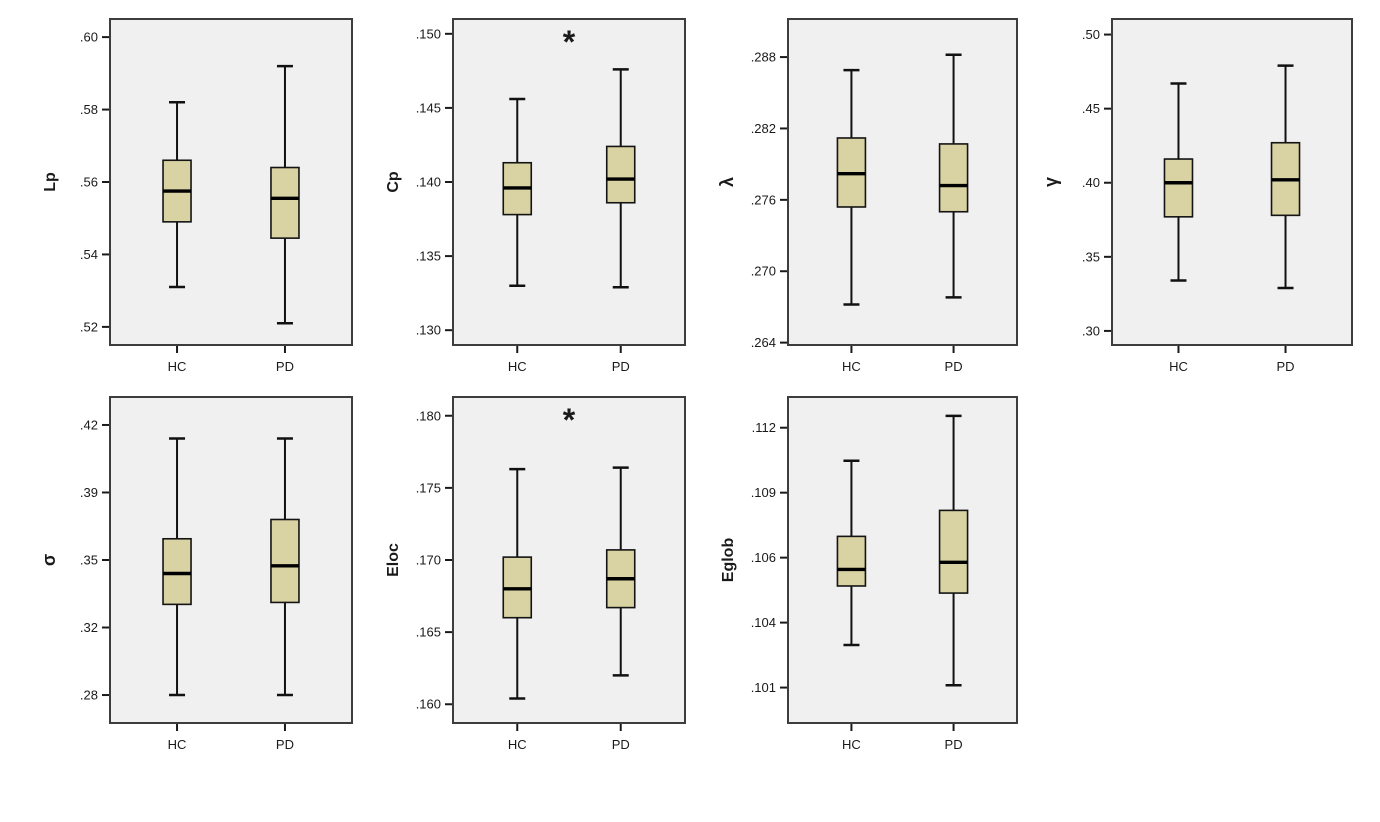 The width and height of the screenshot is (1380, 822). I want to click on plot-area-cp, so click(569, 182).